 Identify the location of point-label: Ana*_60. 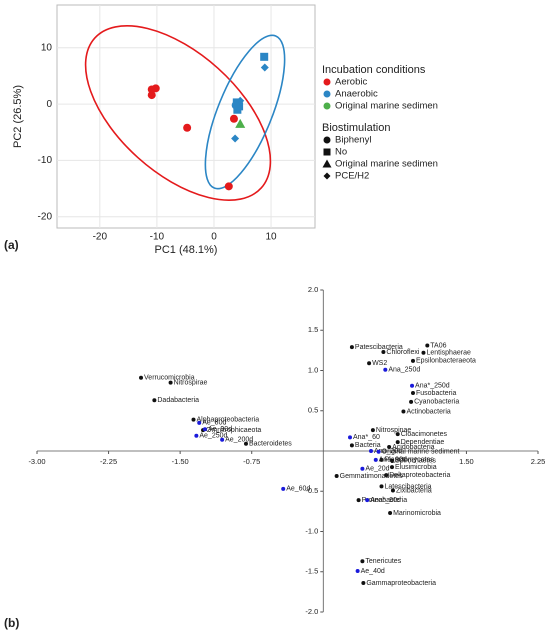
(366, 437).